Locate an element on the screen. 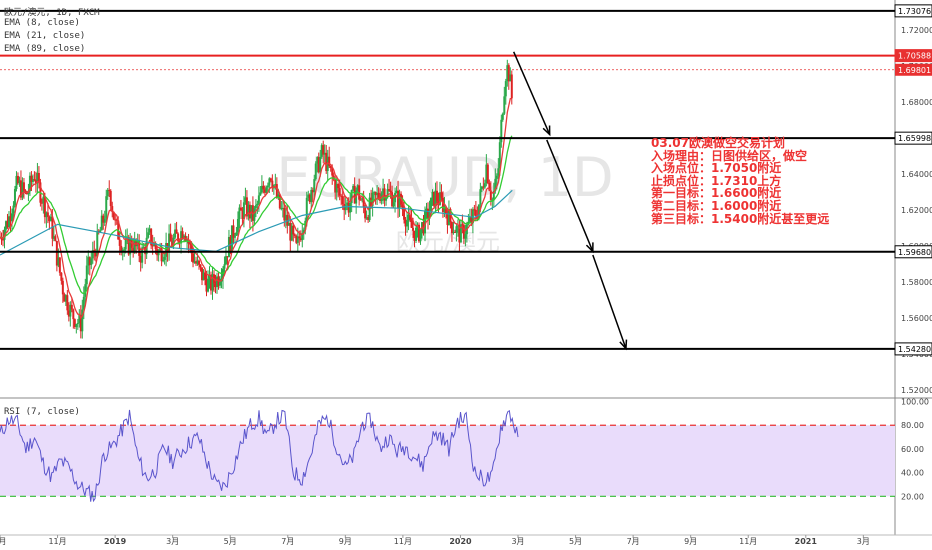 This screenshot has width=932, height=550. time-tick-label: 2020 is located at coordinates (460, 541).